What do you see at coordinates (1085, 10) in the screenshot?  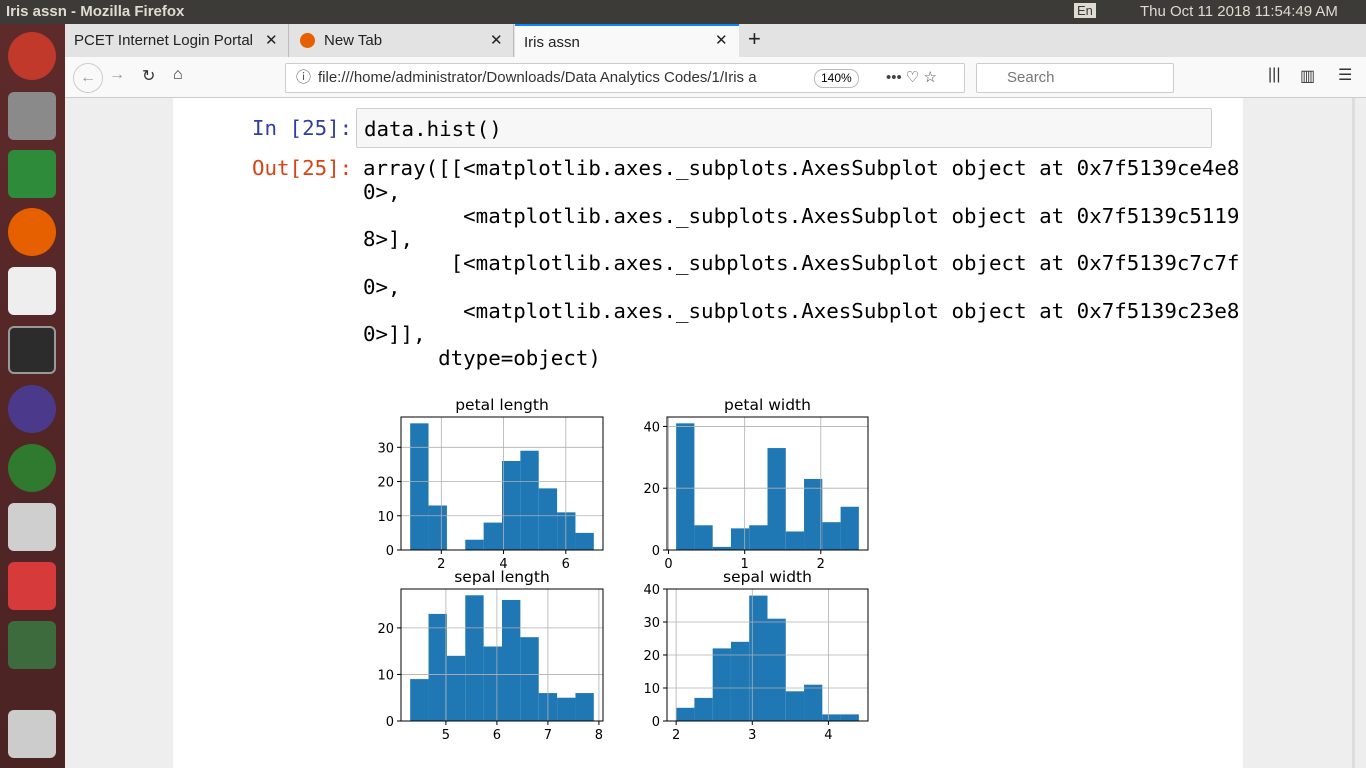 I see `keyboard-indicator: En` at bounding box center [1085, 10].